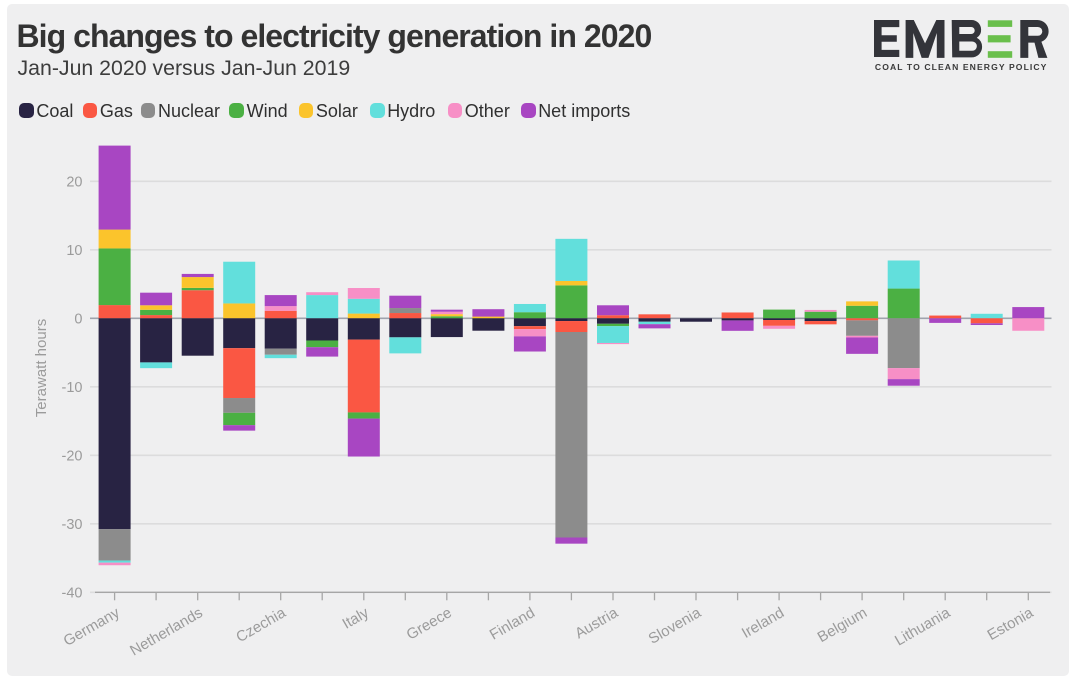 This screenshot has height=686, width=1080. Describe the element at coordinates (923, 626) in the screenshot. I see `svg-text: Lithuania` at that location.